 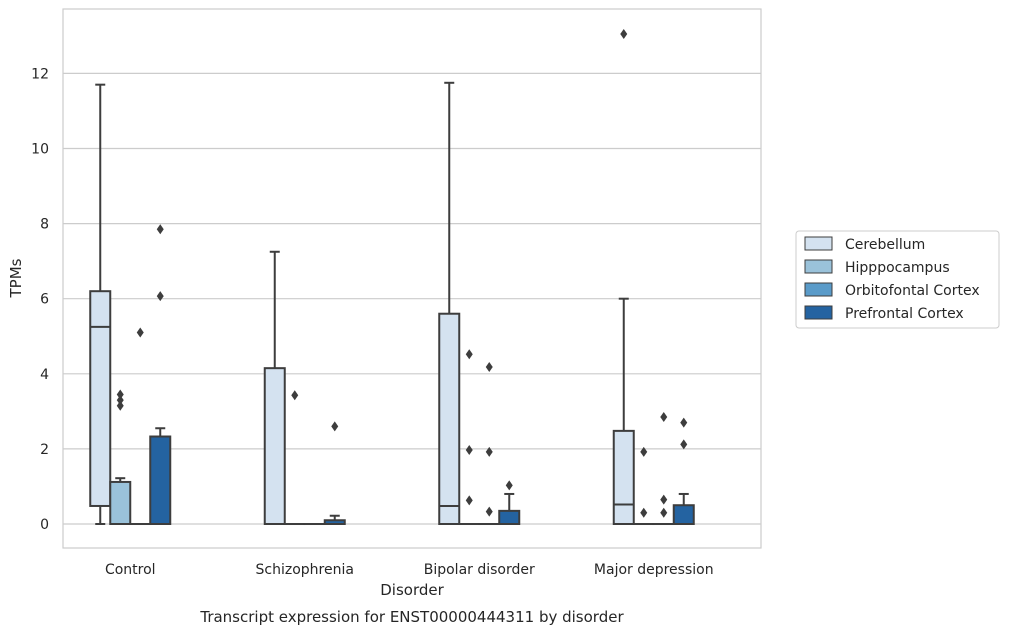 What do you see at coordinates (44, 375) in the screenshot?
I see `y-tick-label: 4` at bounding box center [44, 375].